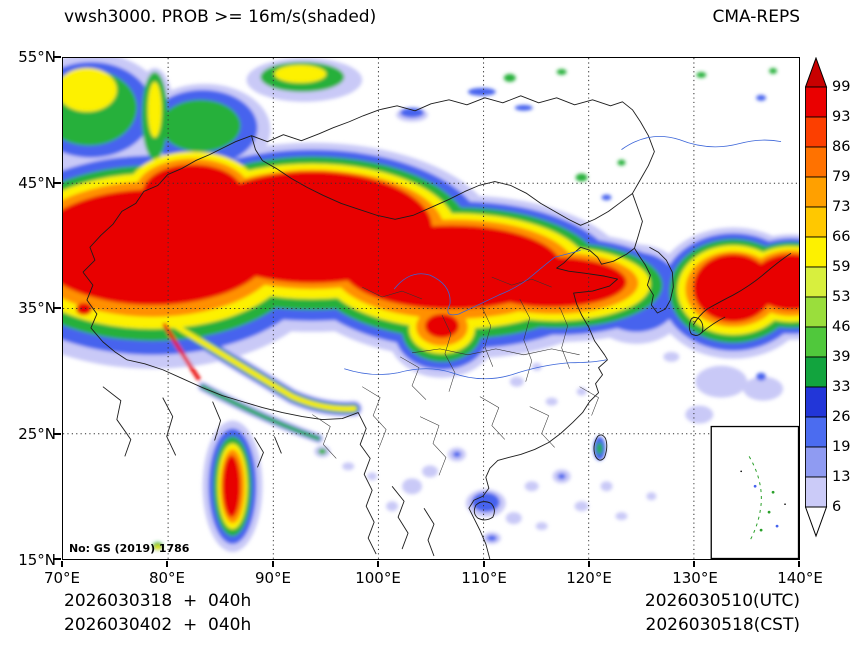 Image resolution: width=860 pixels, height=647 pixels. I want to click on y-tick-label: 15°N, so click(37, 560).